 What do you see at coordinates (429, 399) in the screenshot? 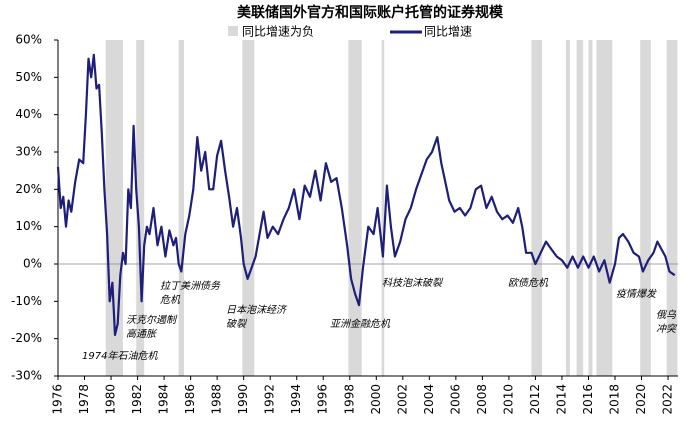
I see `x-tick-label: 2004` at bounding box center [429, 399].